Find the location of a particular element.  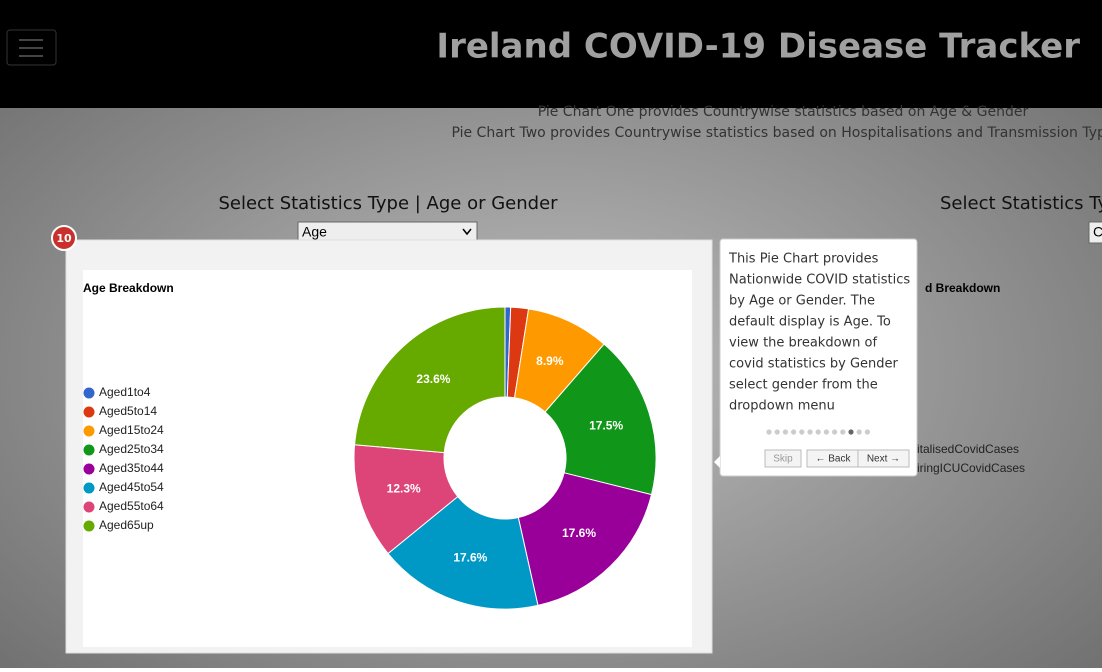

tour-button: Next → is located at coordinates (883, 458).